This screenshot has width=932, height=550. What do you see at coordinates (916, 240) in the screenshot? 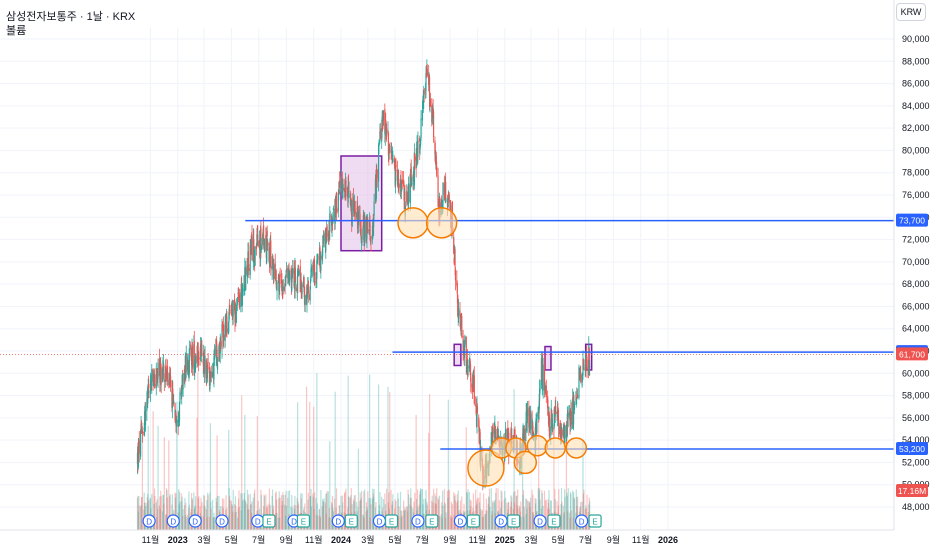
I see `y-tick-label: 72,000` at bounding box center [916, 240].